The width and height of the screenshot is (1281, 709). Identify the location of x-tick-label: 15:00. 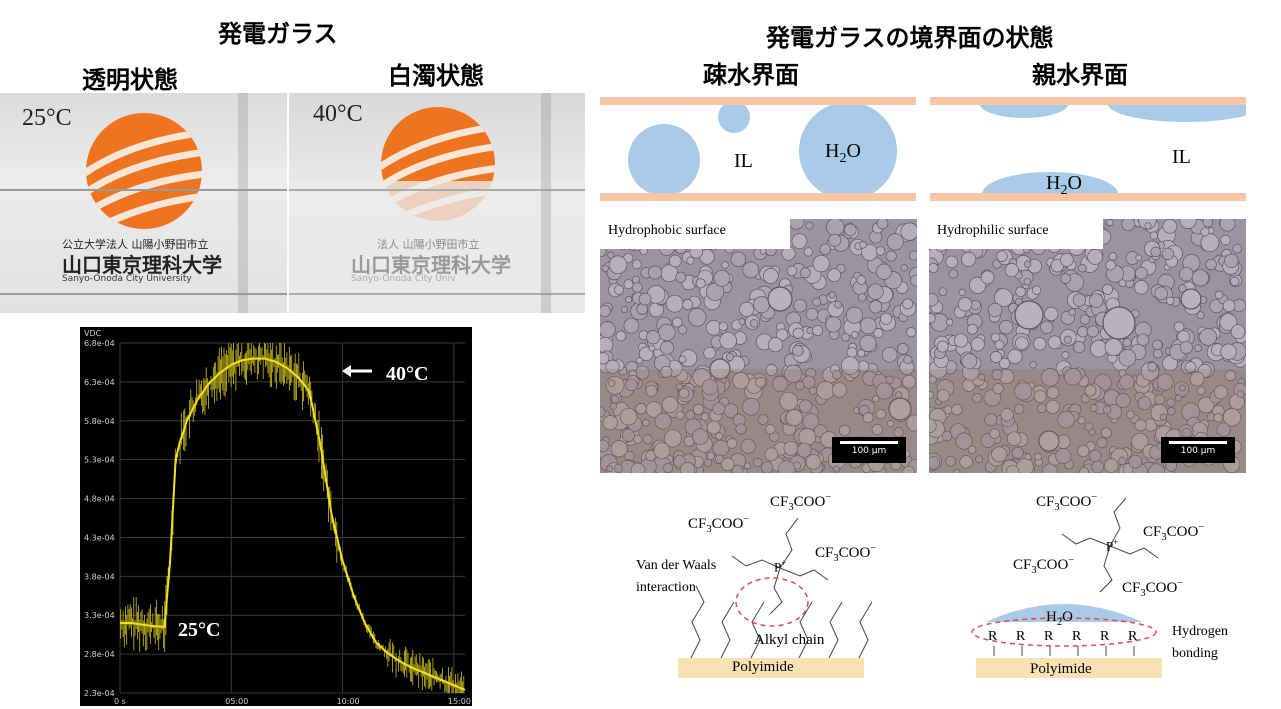
(459, 701).